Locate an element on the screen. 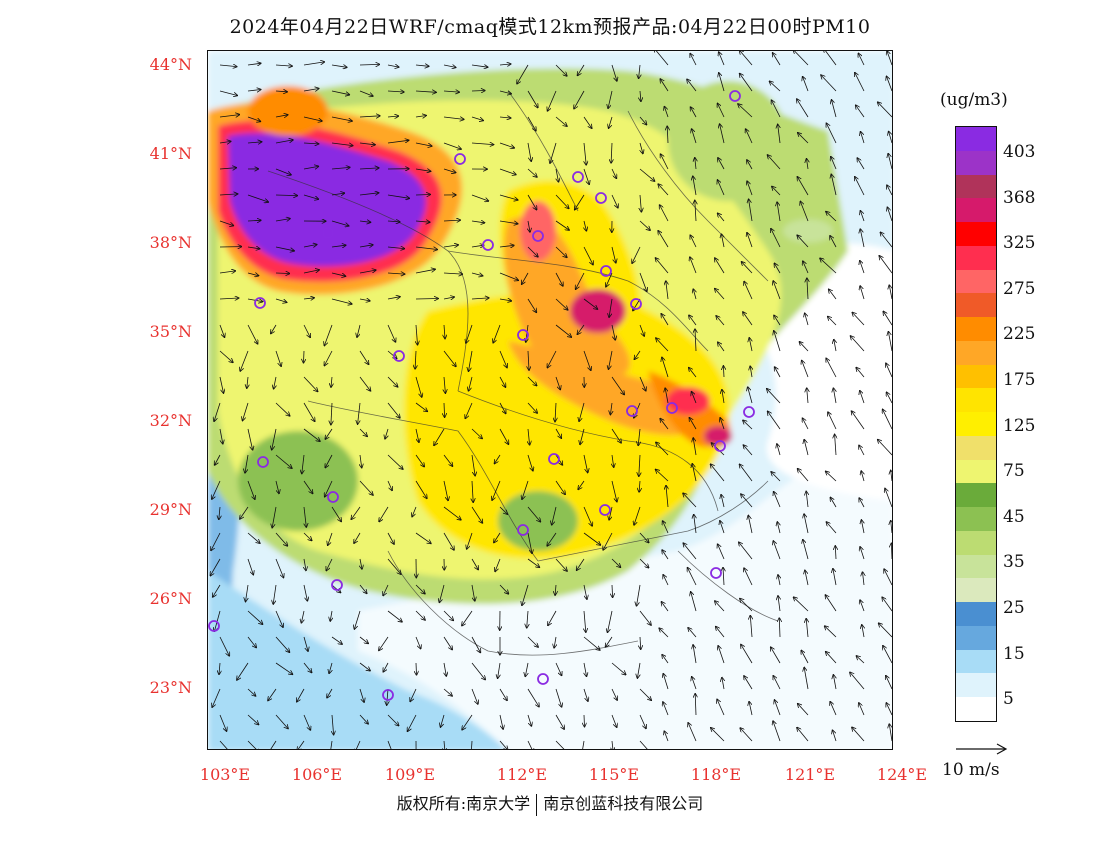  legend-label: 15 is located at coordinates (1014, 653).